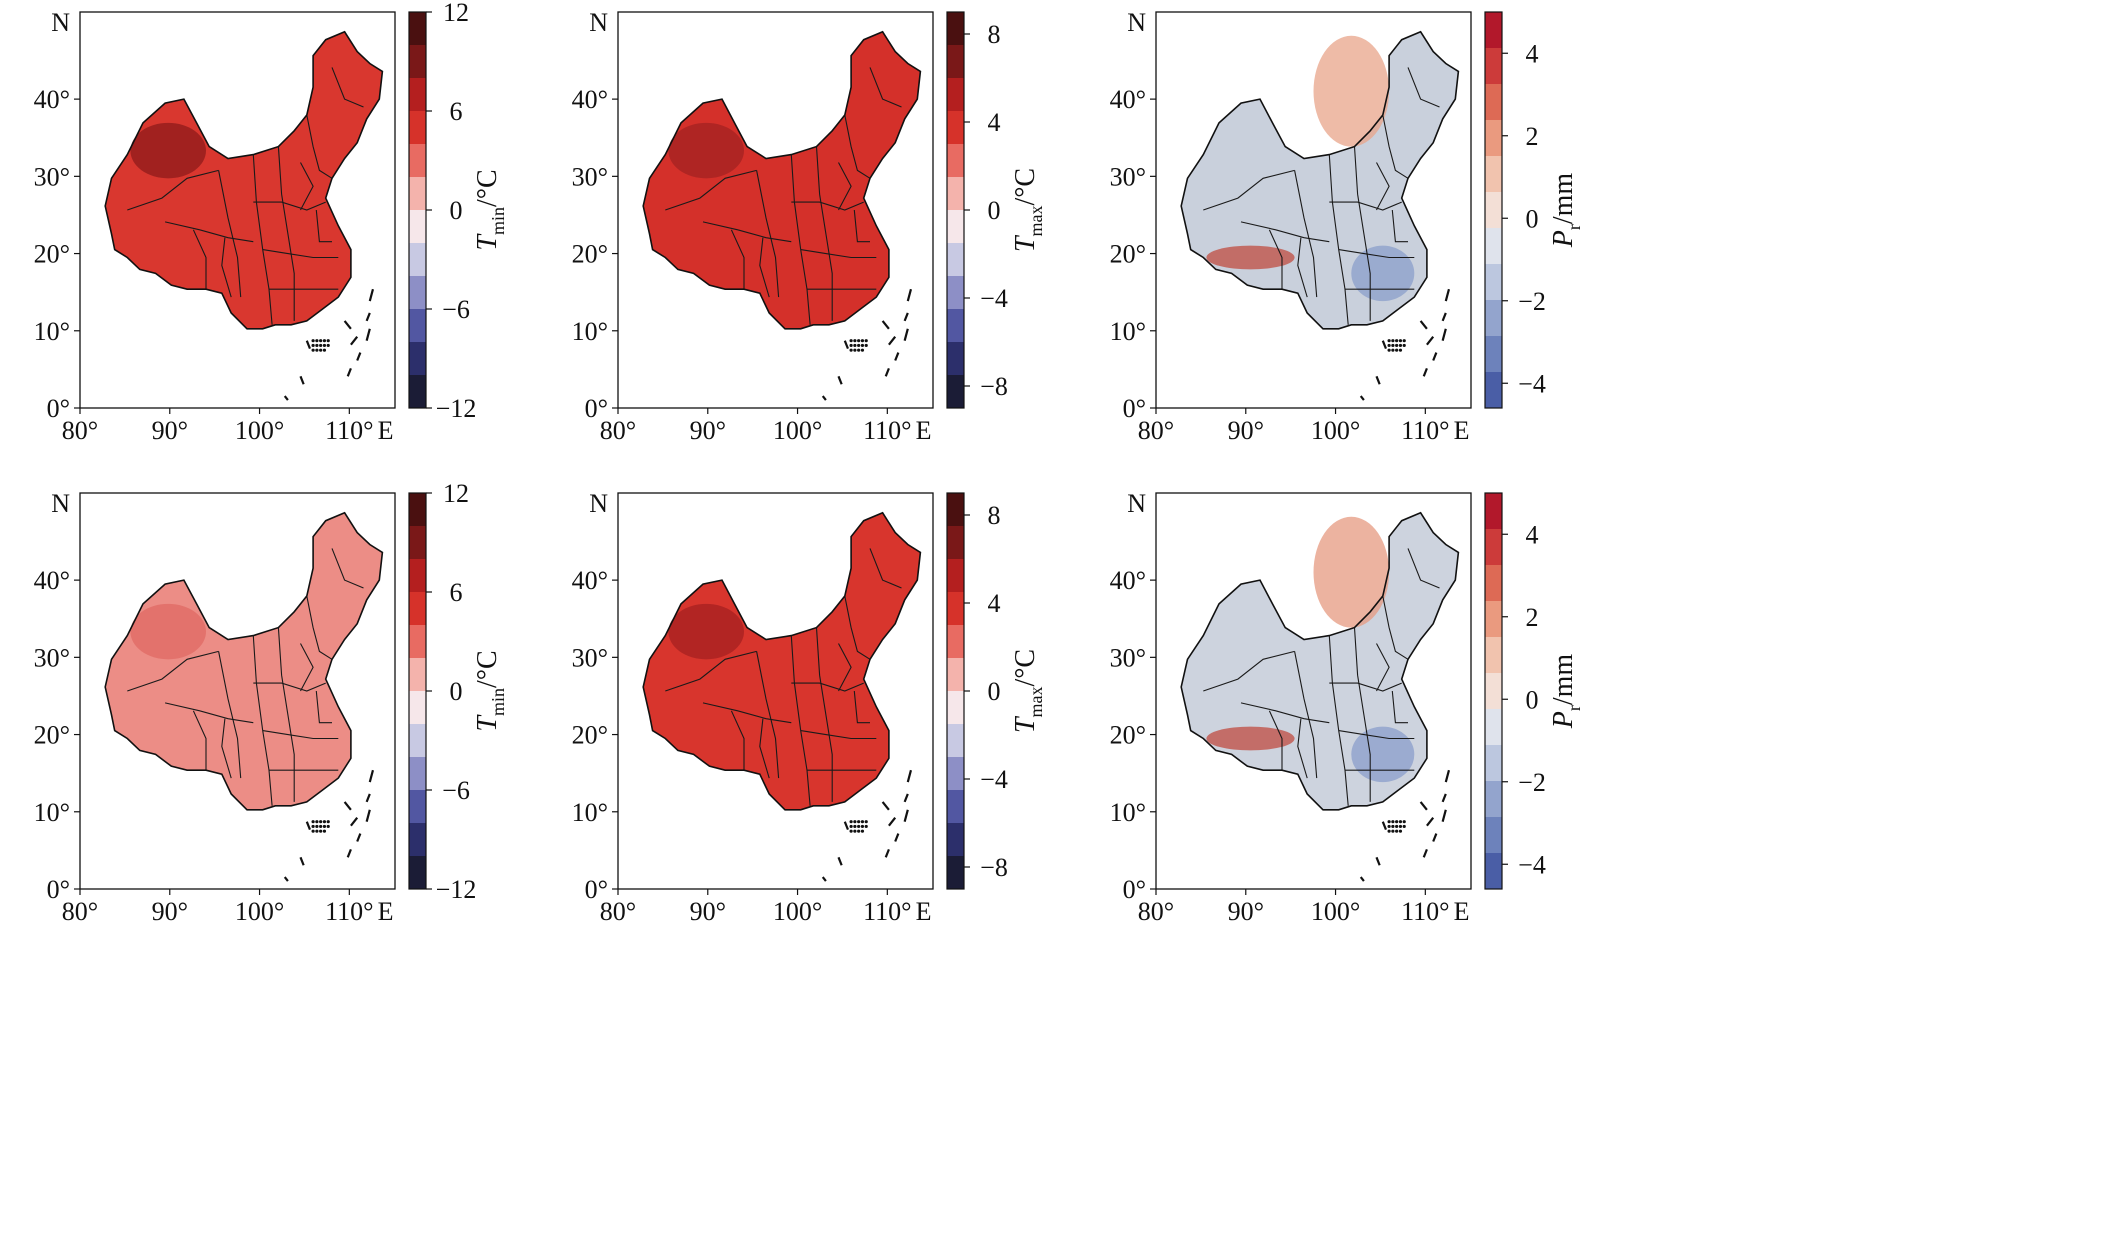 The width and height of the screenshot is (2107, 1241). Describe the element at coordinates (797, 430) in the screenshot. I see `x-tick-label: 100°` at that location.